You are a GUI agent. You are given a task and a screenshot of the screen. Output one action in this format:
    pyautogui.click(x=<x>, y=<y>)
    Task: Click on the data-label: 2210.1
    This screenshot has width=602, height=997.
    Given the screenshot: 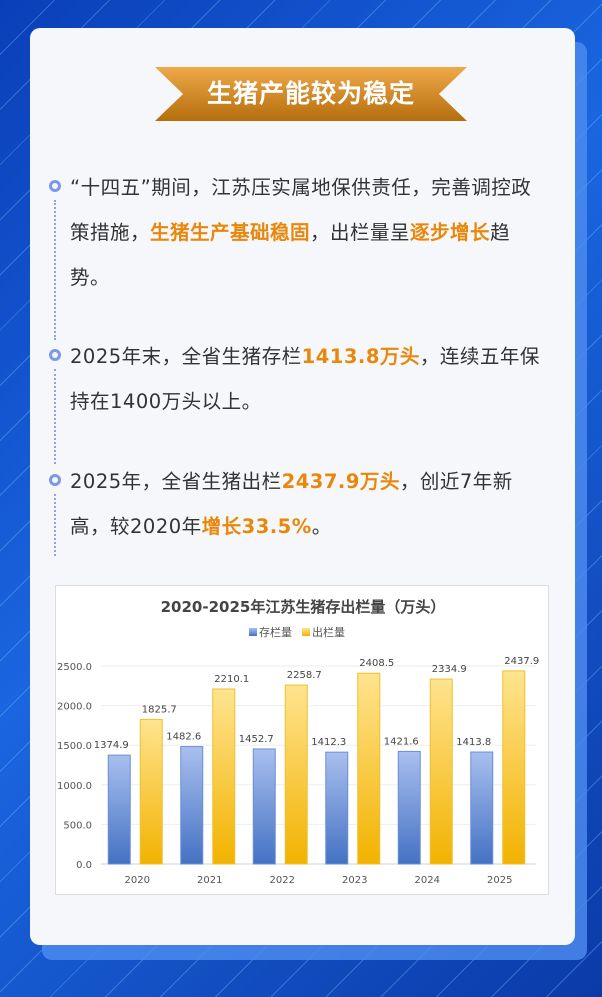 What is the action you would take?
    pyautogui.click(x=231, y=679)
    